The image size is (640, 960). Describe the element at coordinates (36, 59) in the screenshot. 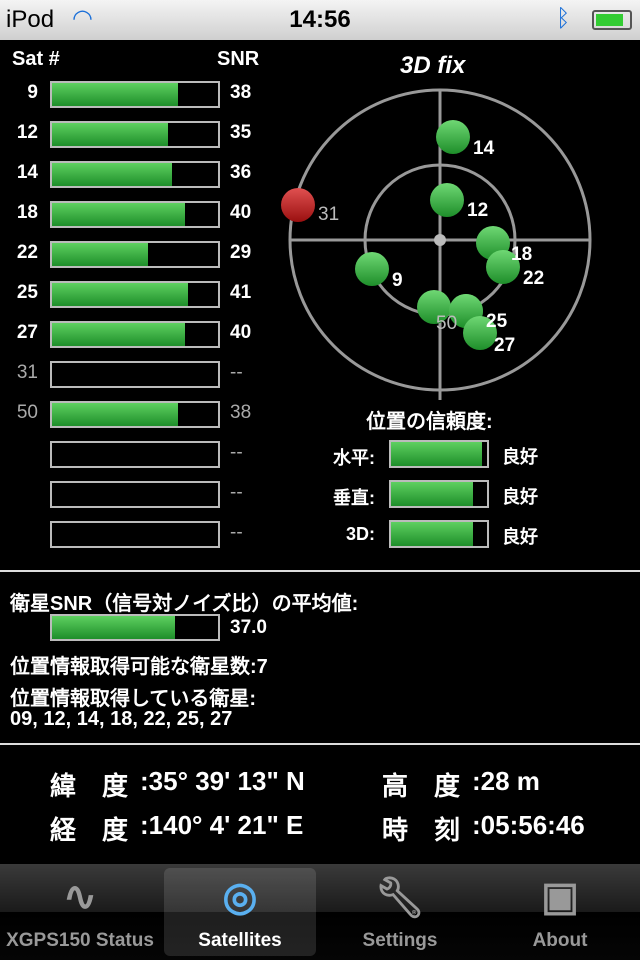

I see `sat-column-header: Sat #` at that location.